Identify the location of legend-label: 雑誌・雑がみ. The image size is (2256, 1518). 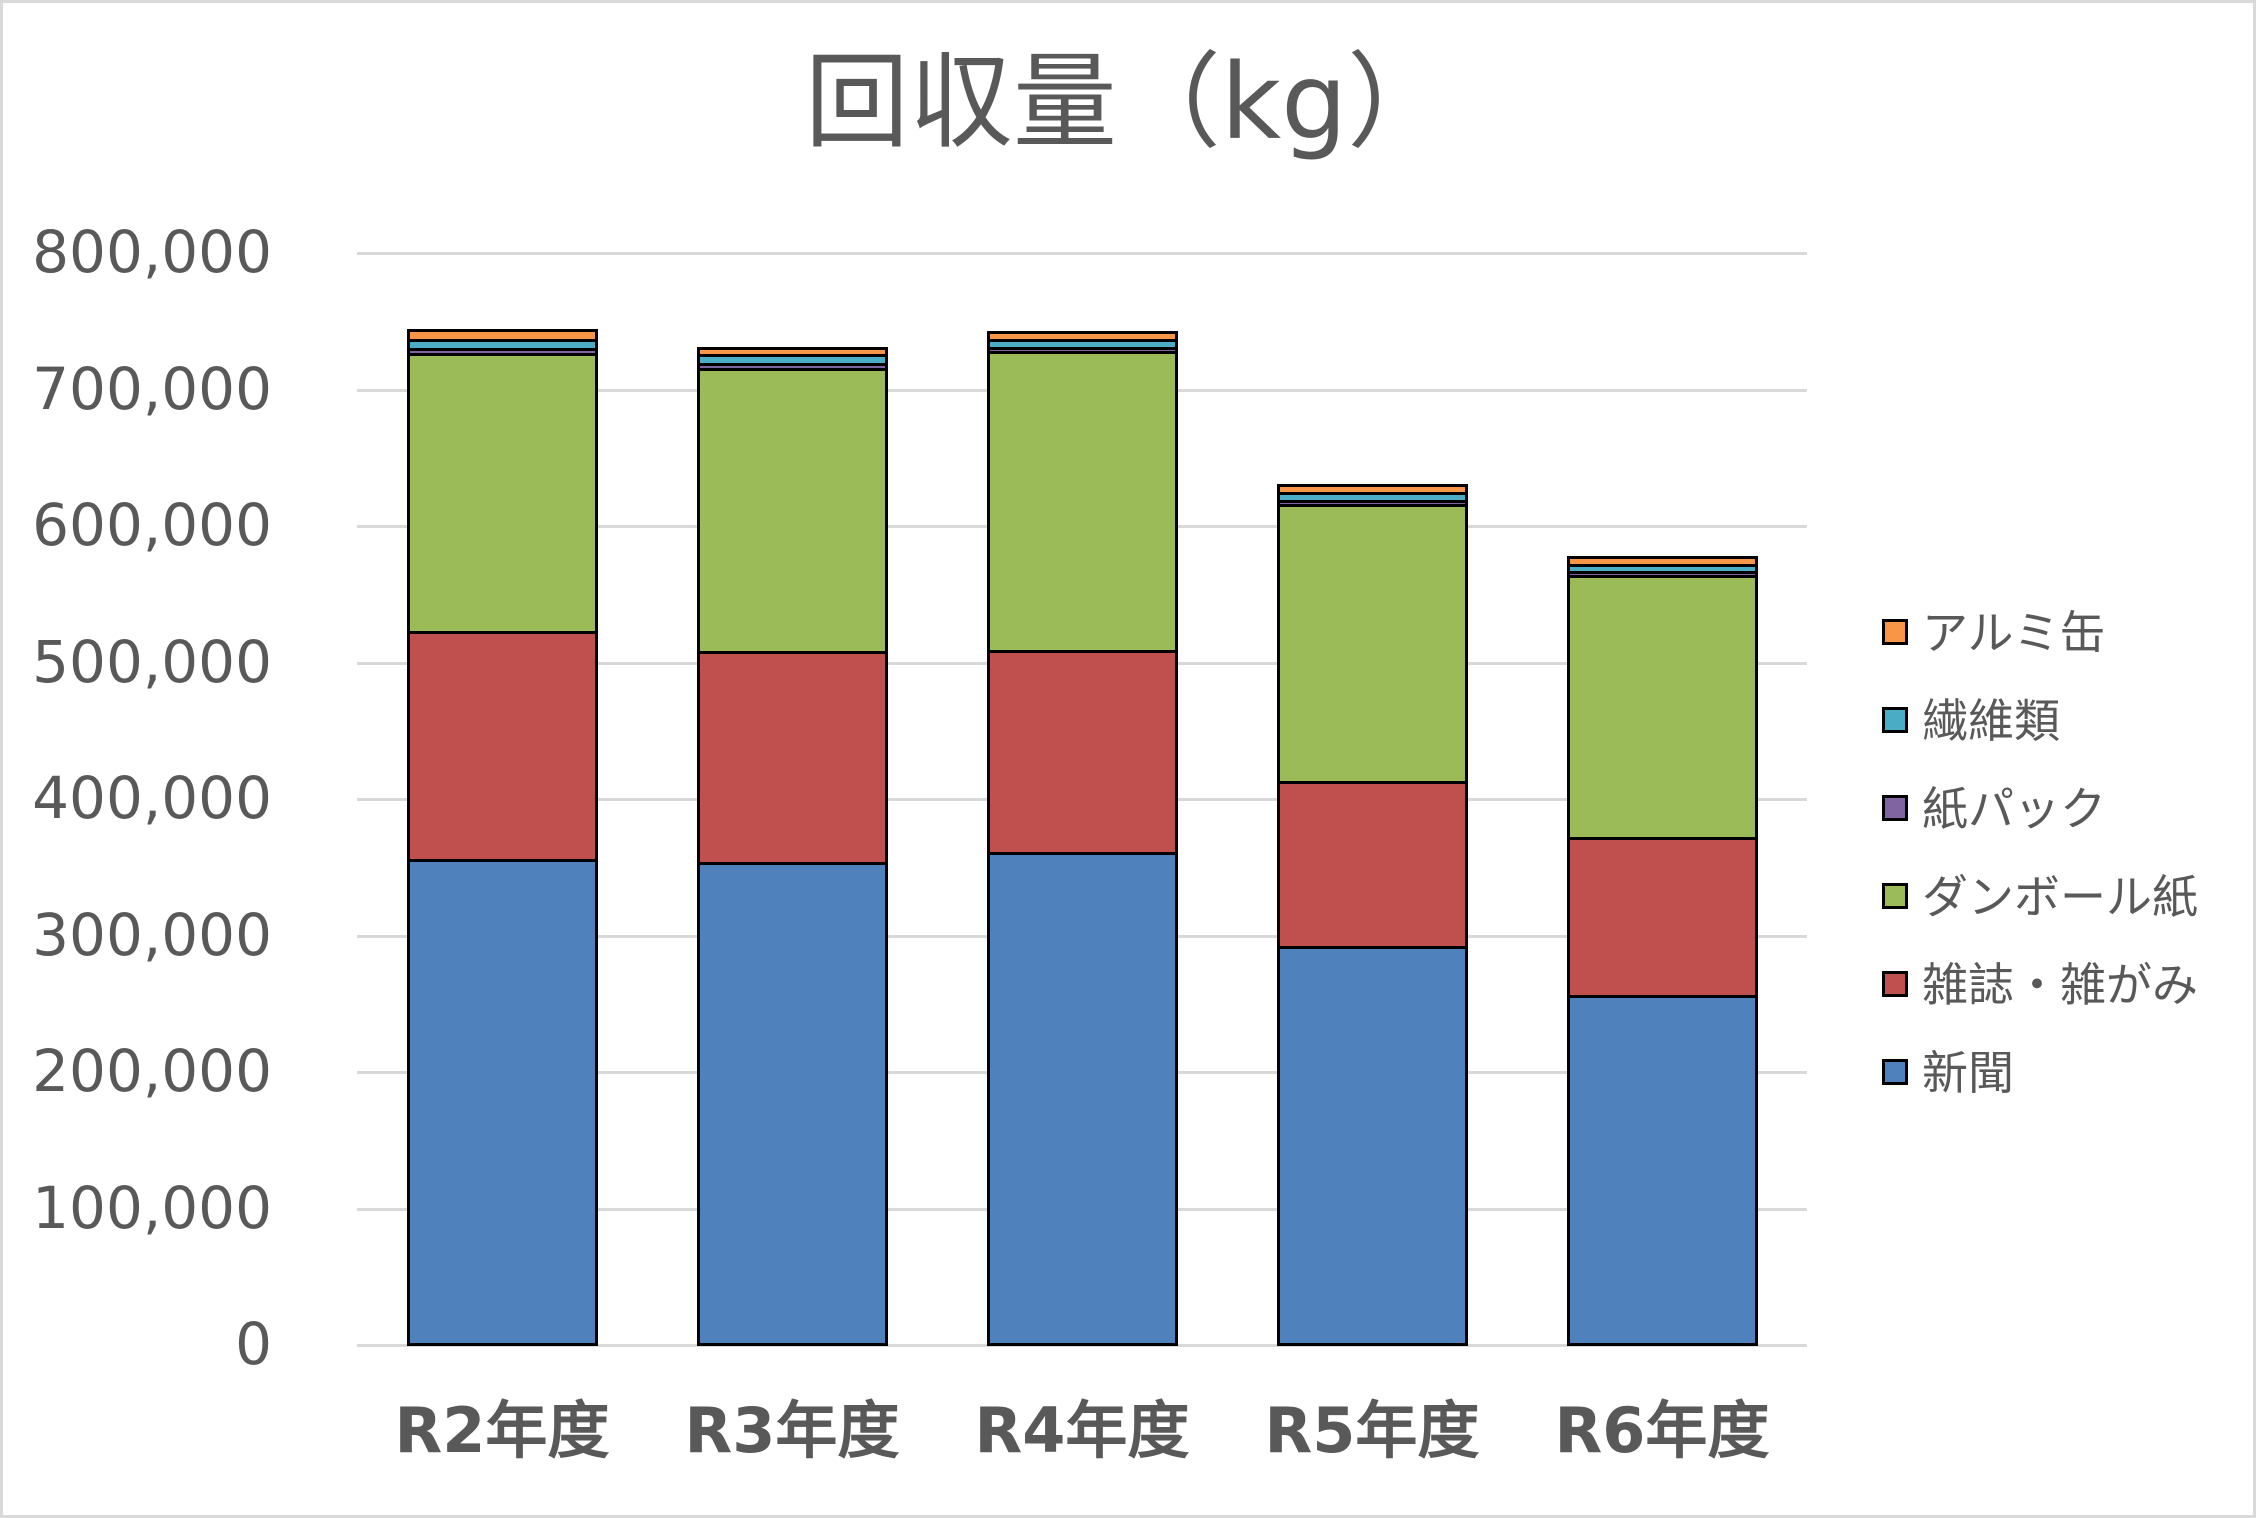
(2060, 985).